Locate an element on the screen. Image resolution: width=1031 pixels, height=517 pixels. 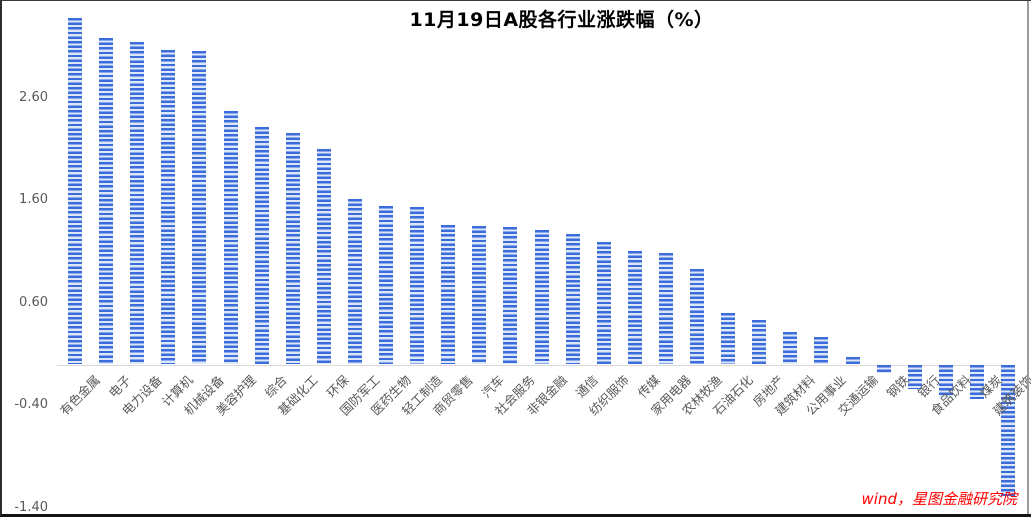
bar-汽车 is located at coordinates (479, 294).